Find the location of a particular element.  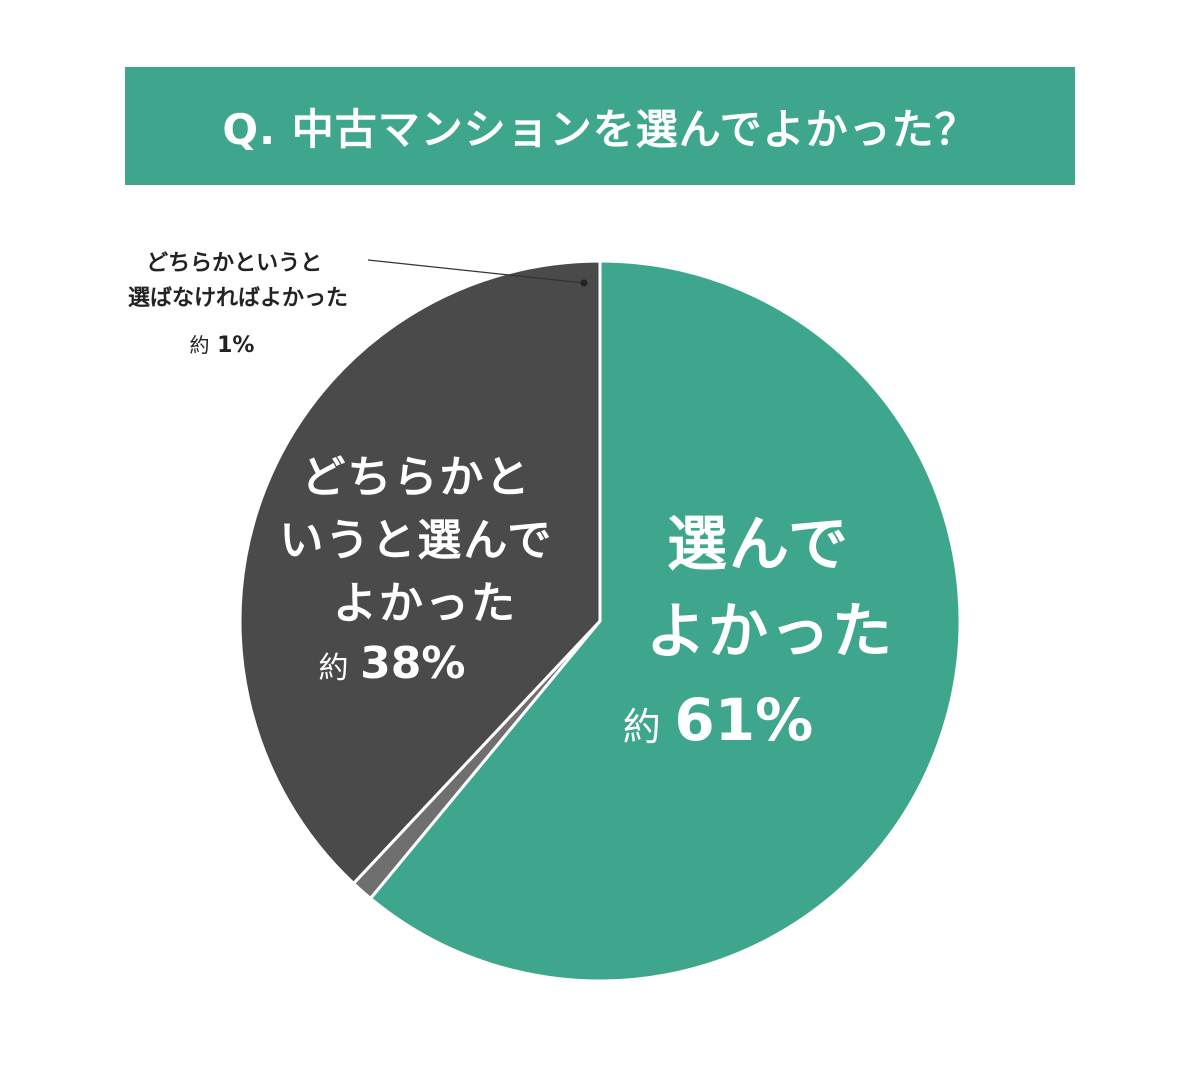

slice-label-good: 選んで よかった is located at coordinates (770, 588).